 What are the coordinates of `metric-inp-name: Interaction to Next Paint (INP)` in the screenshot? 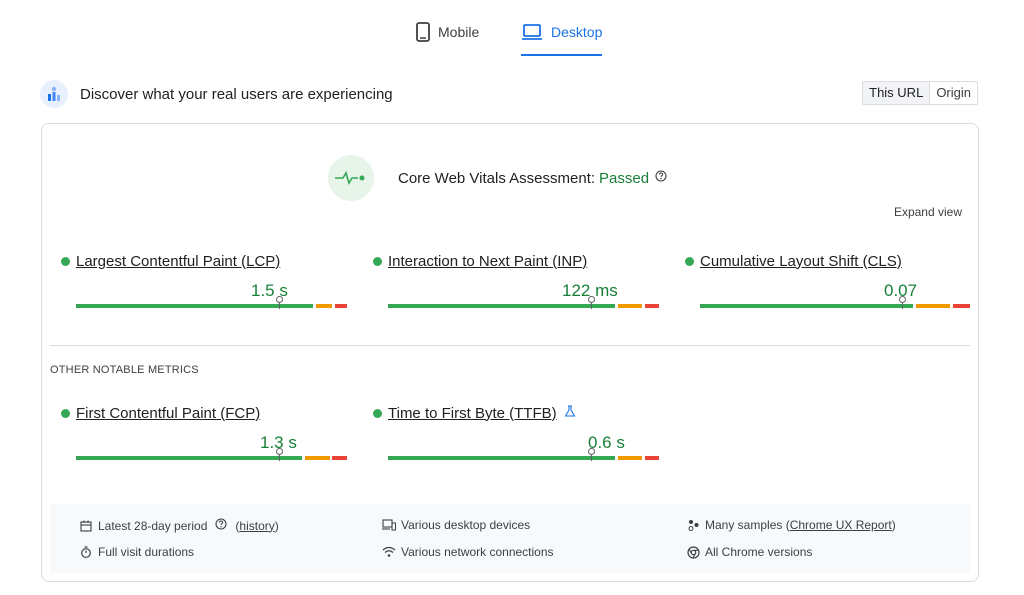 It's located at (488, 261).